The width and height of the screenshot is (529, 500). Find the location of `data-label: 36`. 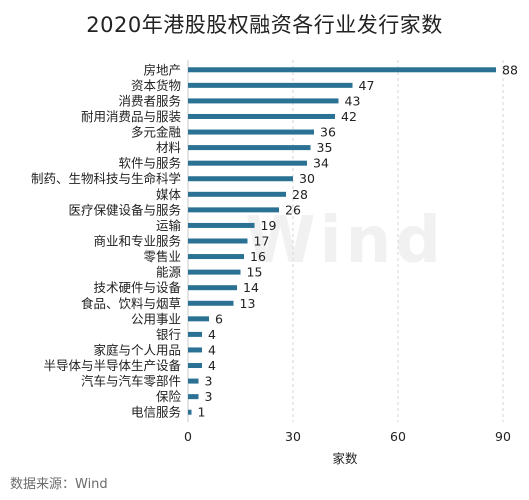

data-label: 36 is located at coordinates (328, 132).